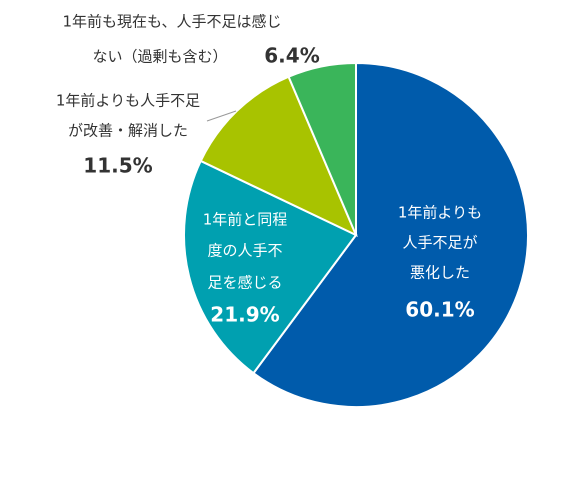  Describe the element at coordinates (440, 273) in the screenshot. I see `slice-label: 悪化した` at that location.